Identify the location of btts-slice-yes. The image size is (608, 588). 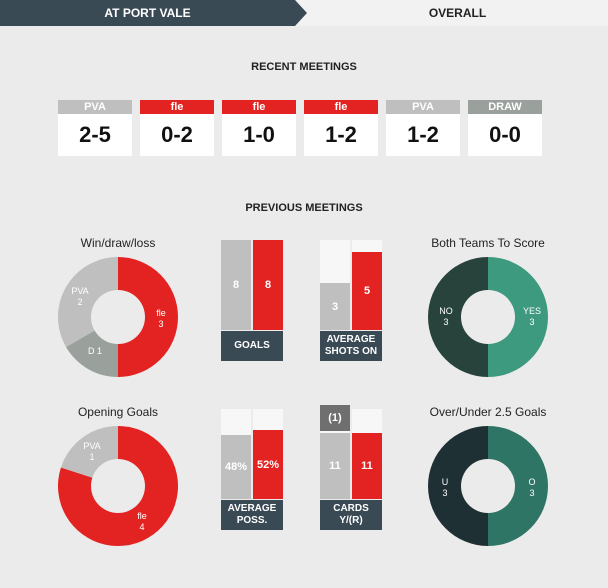
(518, 317).